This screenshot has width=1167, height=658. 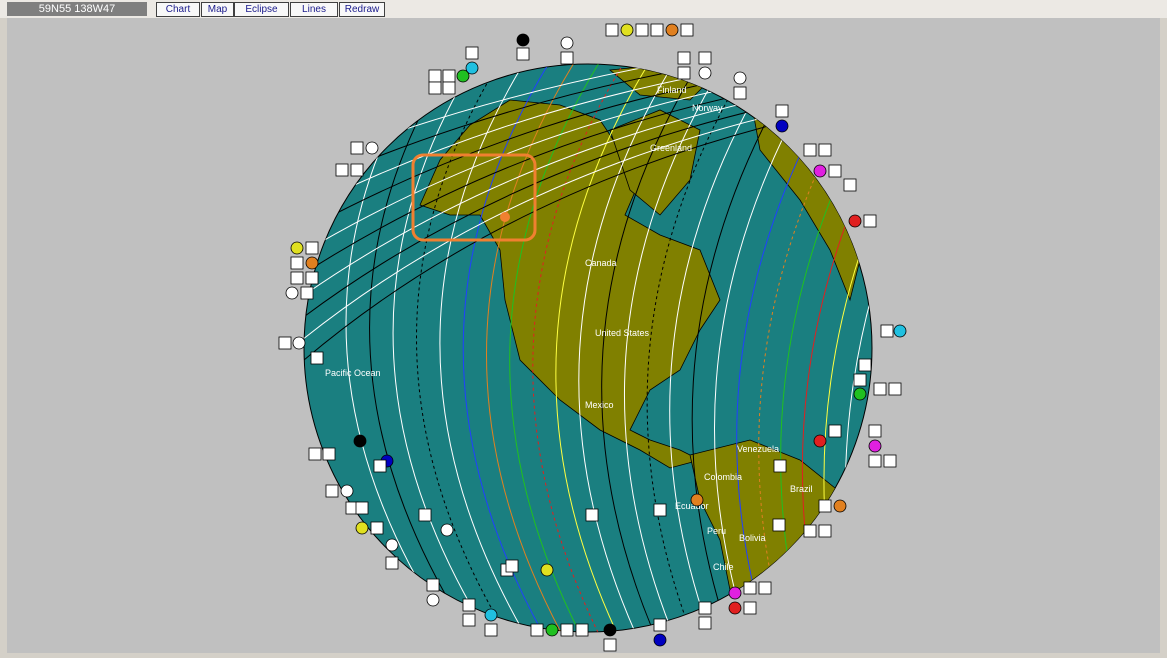 I want to click on map-label: Ecuador, so click(x=692, y=506).